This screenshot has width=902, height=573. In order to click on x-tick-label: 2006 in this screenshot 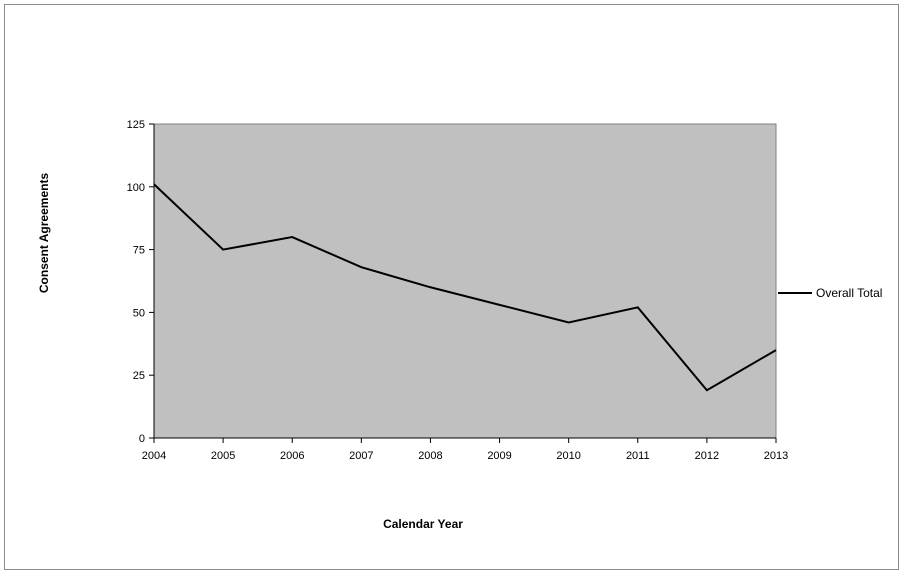, I will do `click(292, 456)`.